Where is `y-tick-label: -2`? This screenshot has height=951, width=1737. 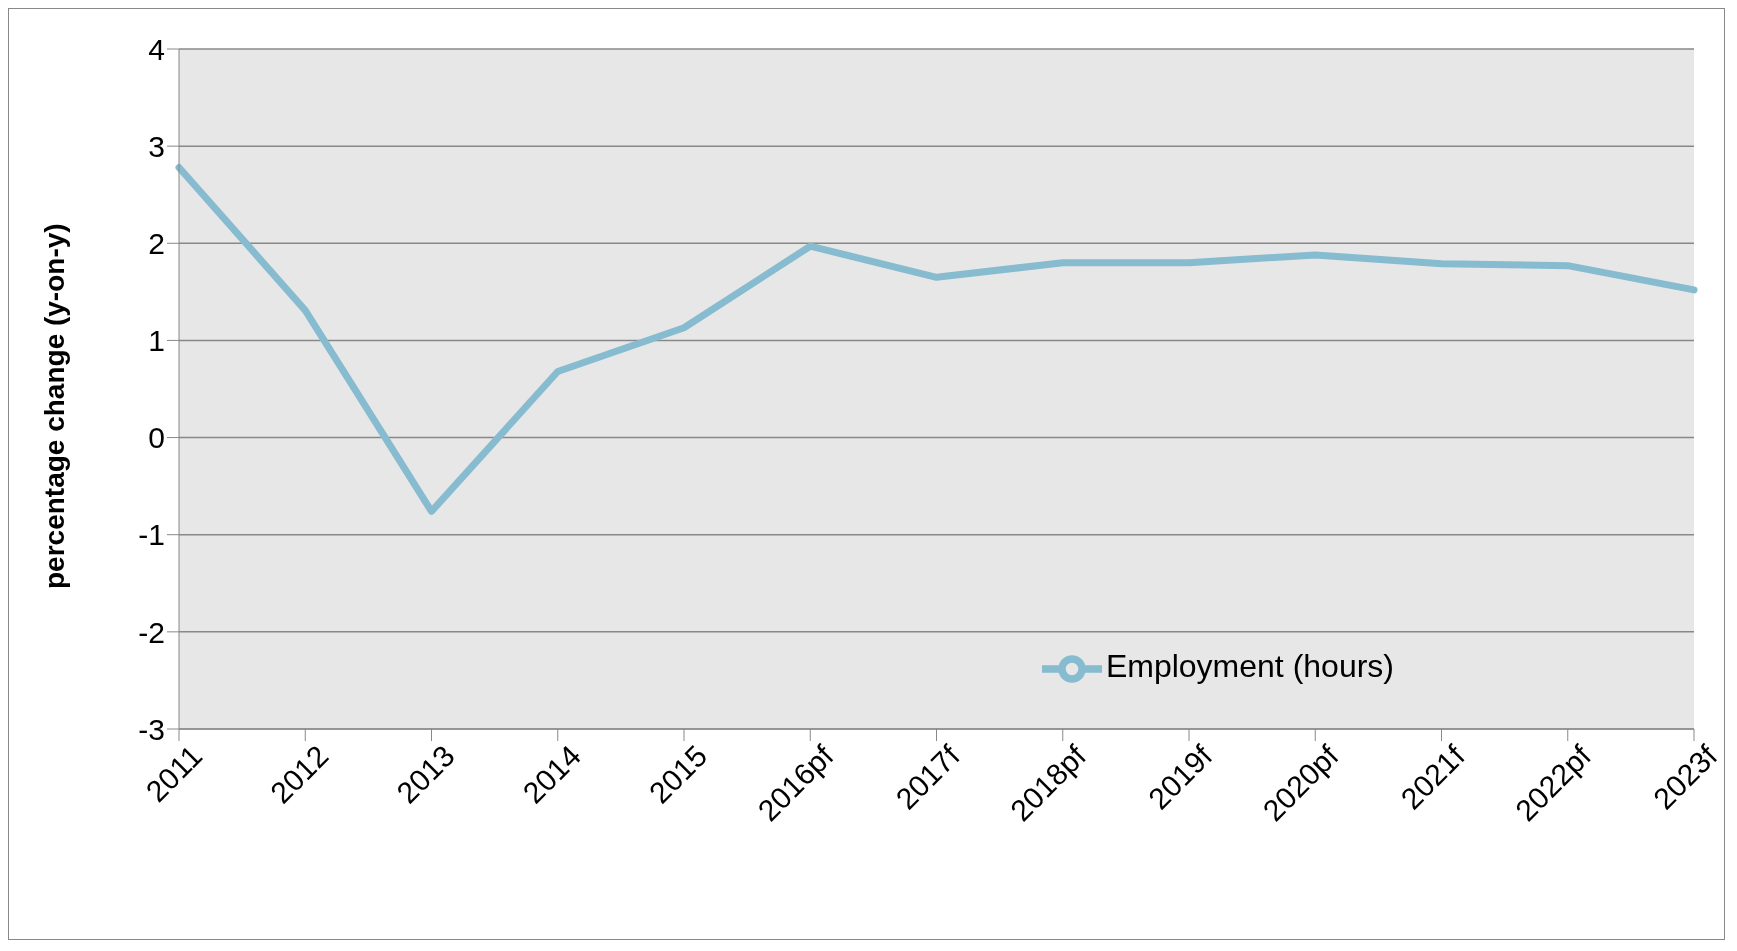 y-tick-label: -2 is located at coordinates (151, 632).